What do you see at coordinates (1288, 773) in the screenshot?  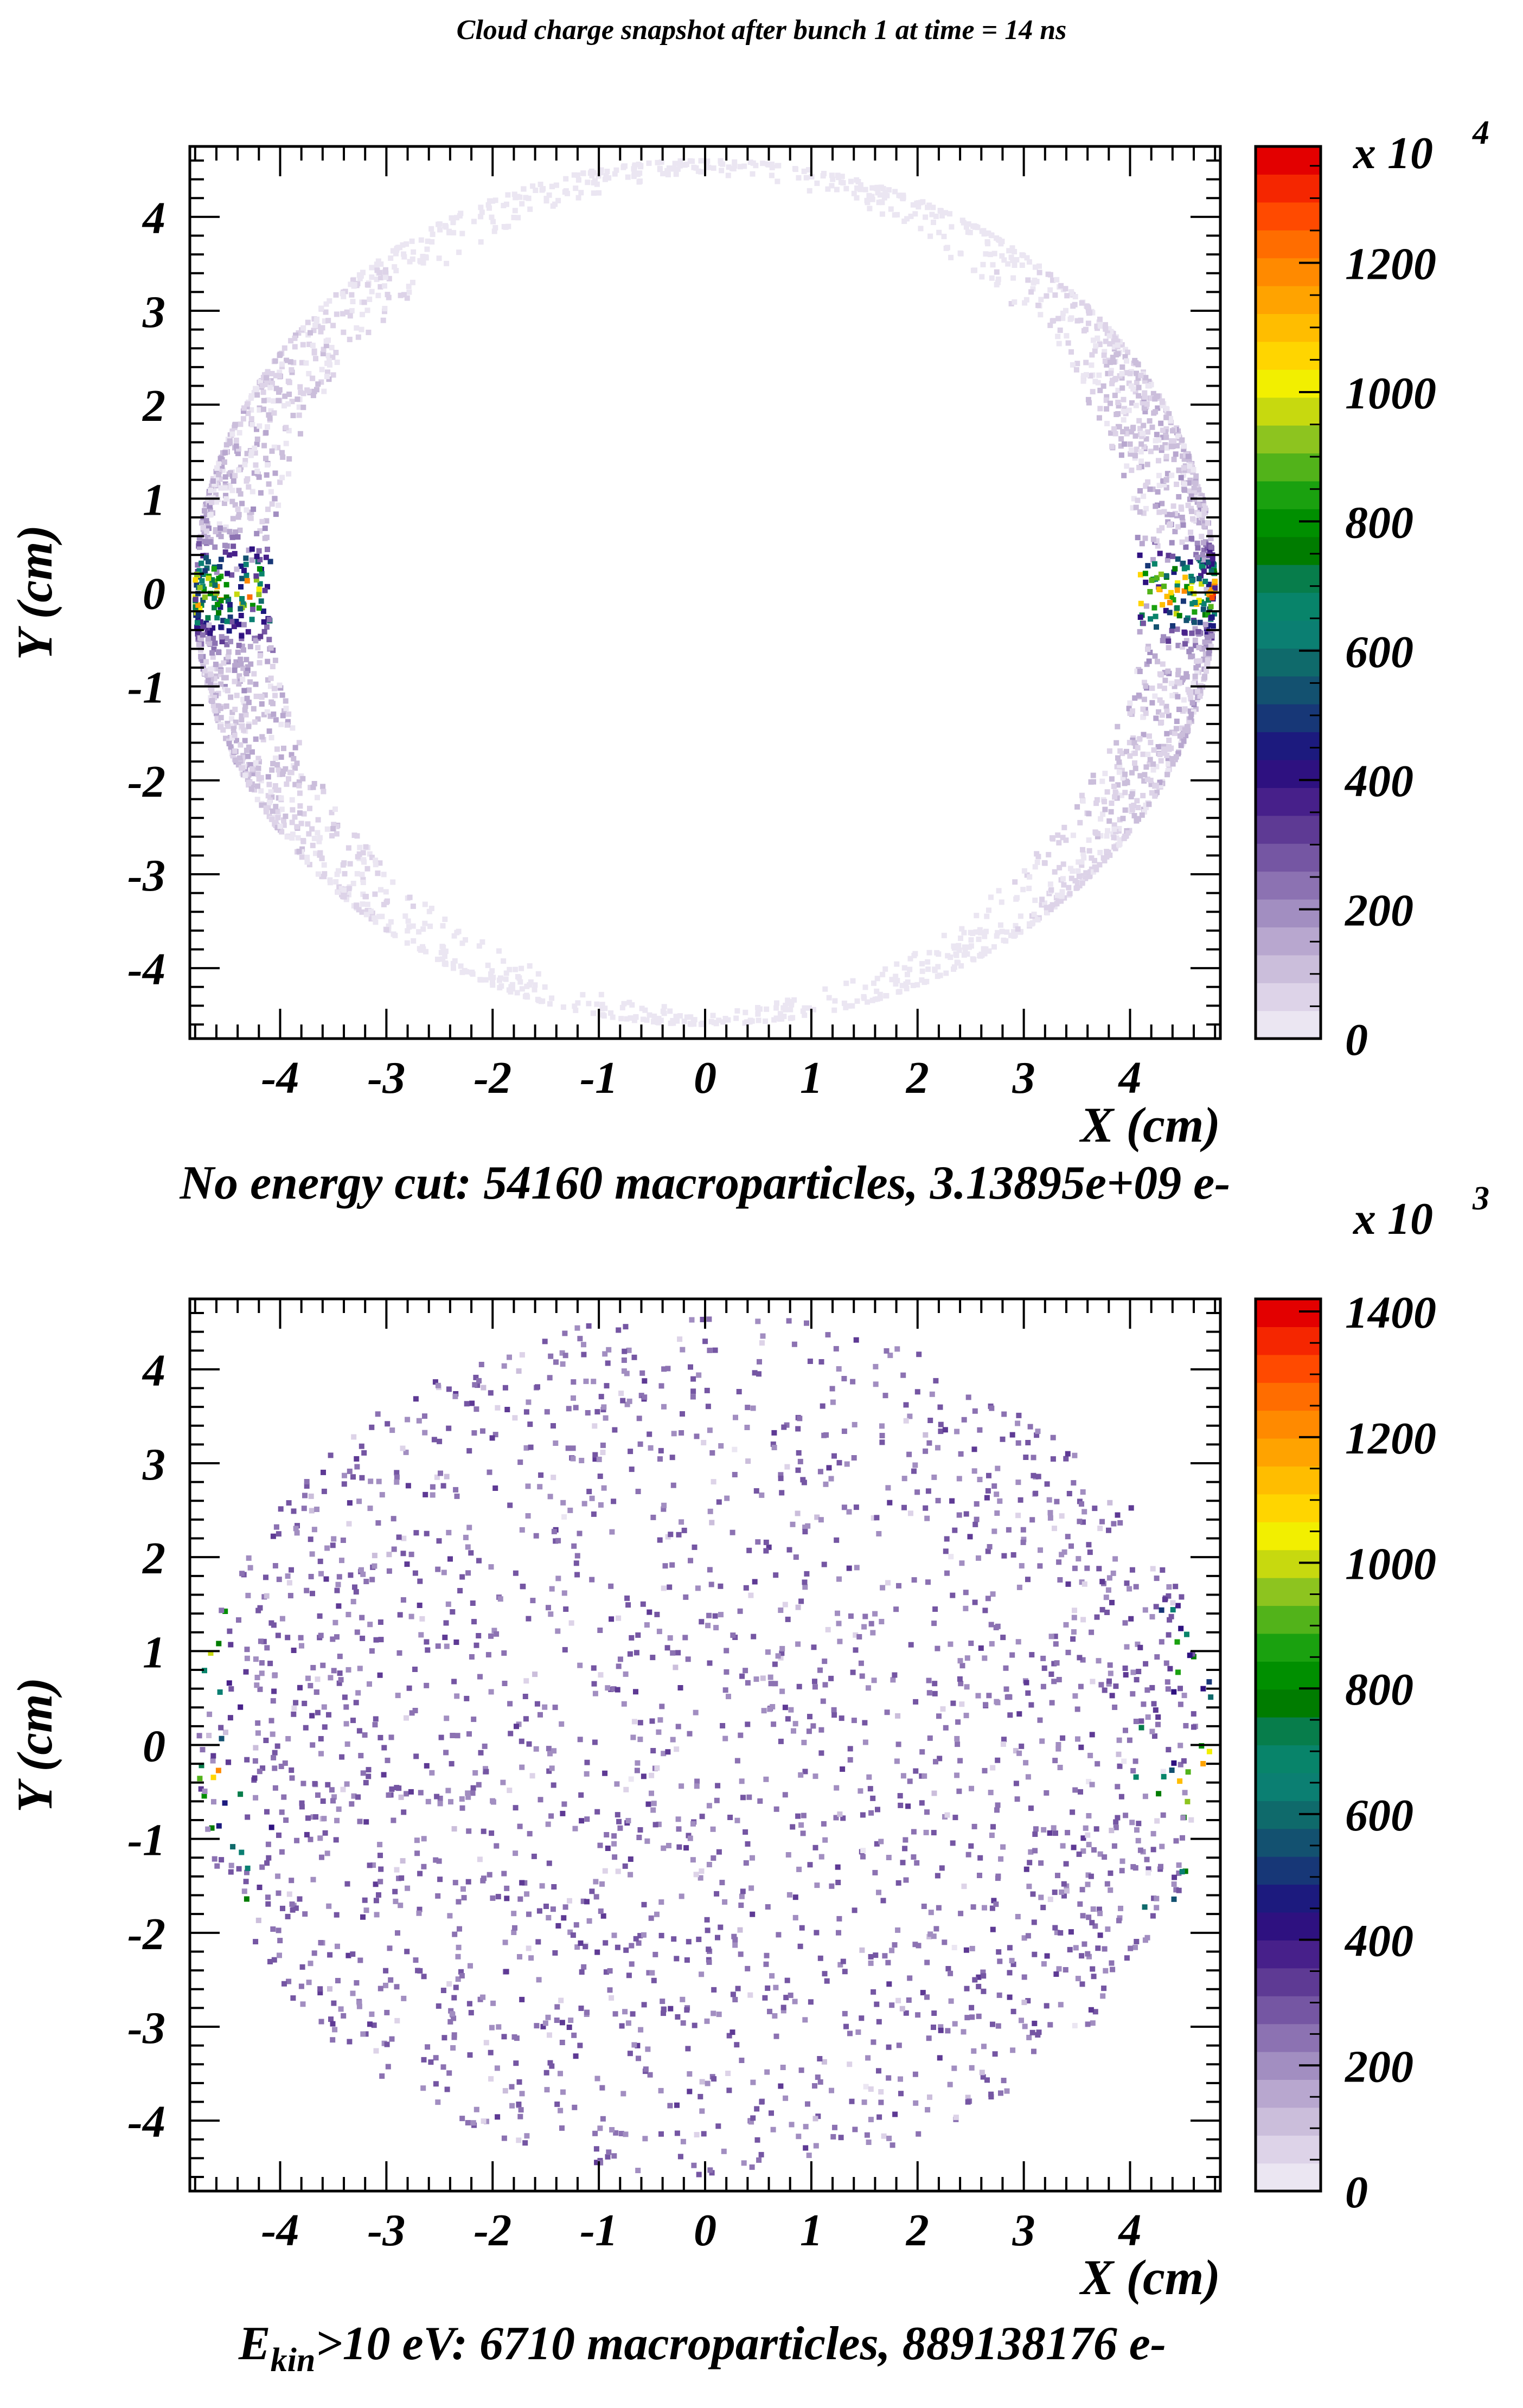 I see `colorbar-band` at bounding box center [1288, 773].